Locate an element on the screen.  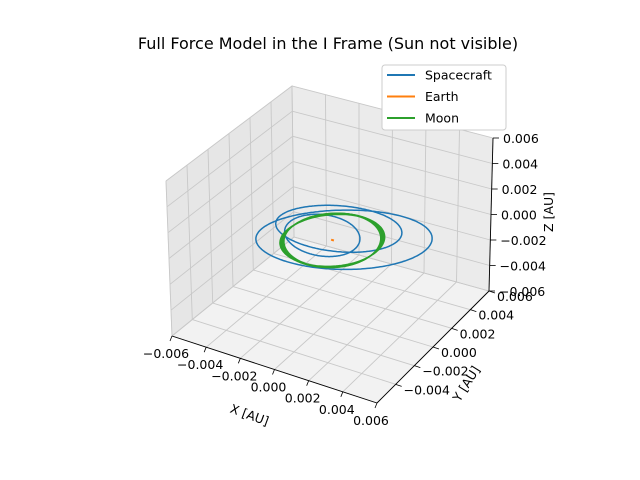
y-tick-label: 0.002 is located at coordinates (478, 333).